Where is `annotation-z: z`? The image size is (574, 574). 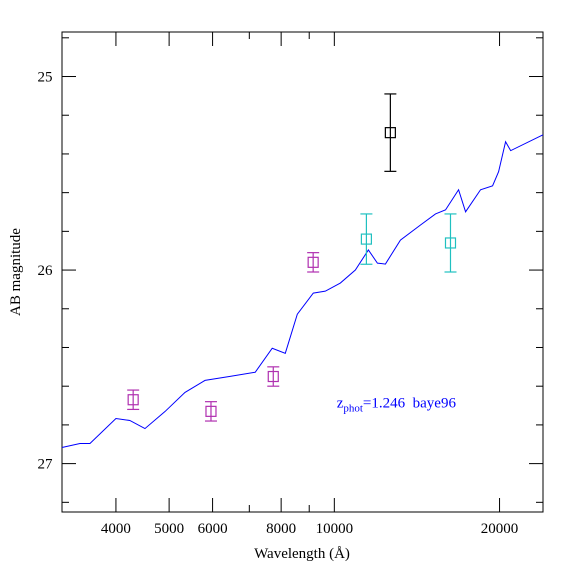 annotation-z: z is located at coordinates (340, 403).